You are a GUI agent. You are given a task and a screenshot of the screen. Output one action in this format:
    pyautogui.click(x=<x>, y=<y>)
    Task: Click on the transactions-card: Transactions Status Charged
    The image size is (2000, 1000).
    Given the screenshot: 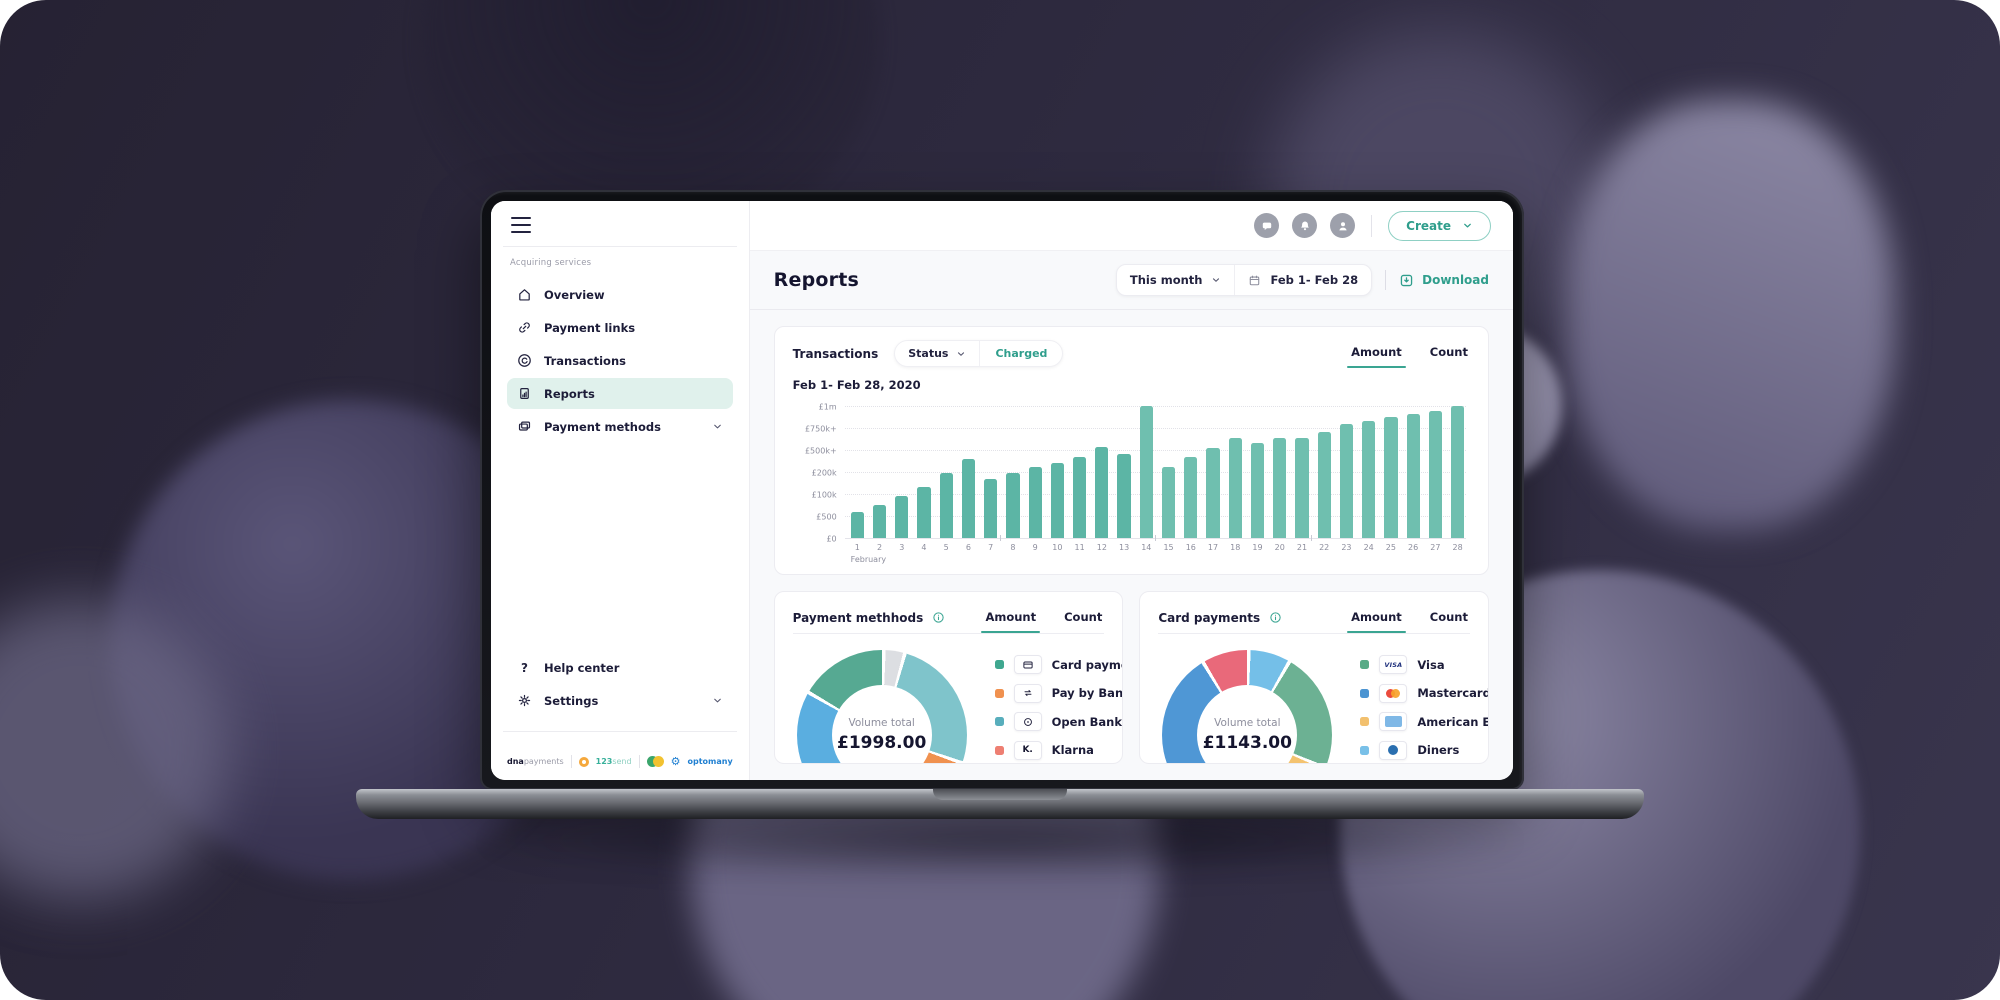 What is the action you would take?
    pyautogui.click(x=1131, y=450)
    